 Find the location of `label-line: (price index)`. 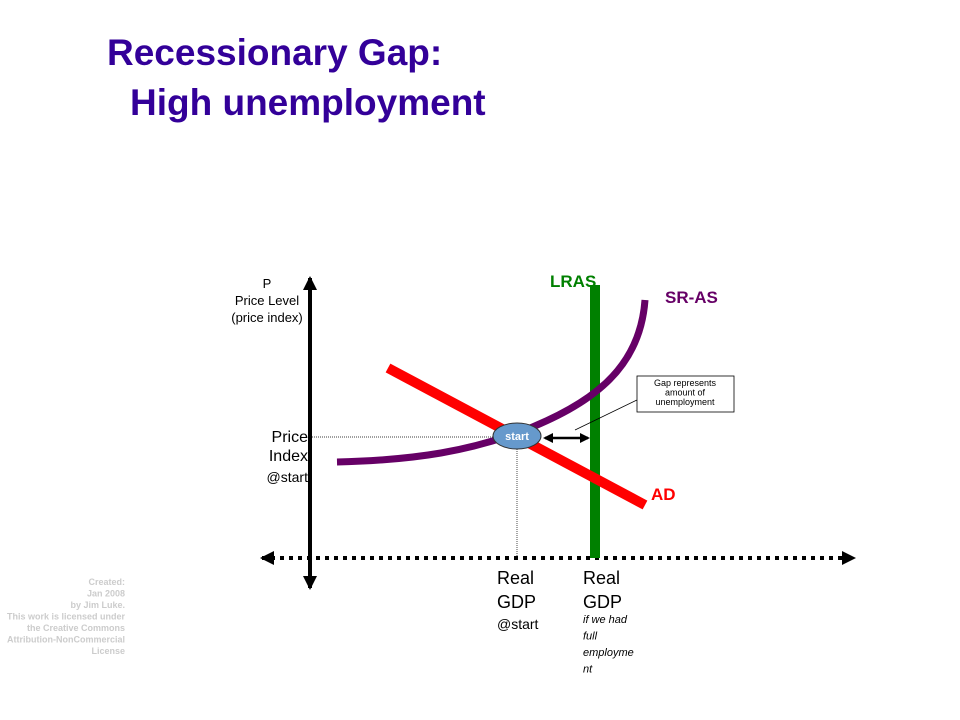

label-line: (price index) is located at coordinates (267, 317).